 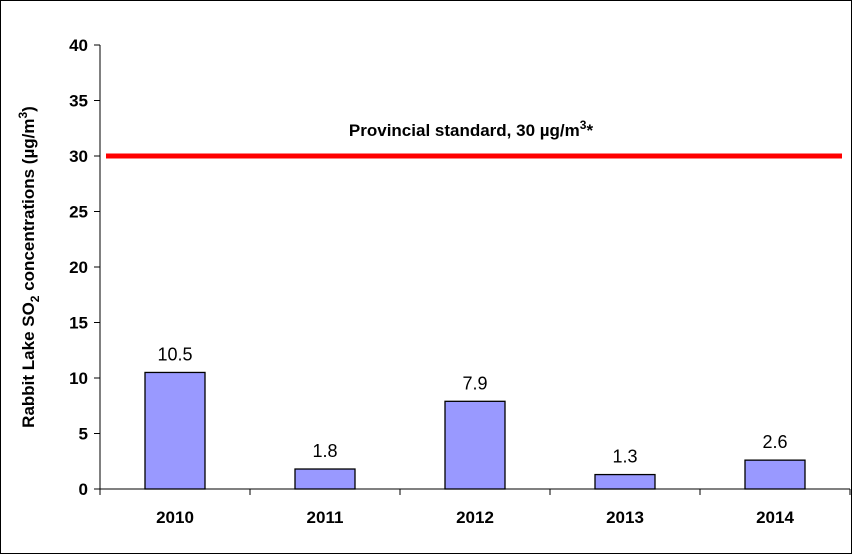 I want to click on y-axis-title-middle: concentrations (µg/m, so click(x=28, y=207).